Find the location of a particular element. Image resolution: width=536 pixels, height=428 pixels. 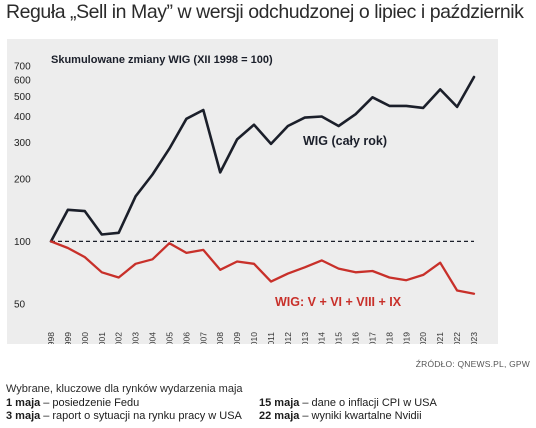

x-tick-label: 2007 is located at coordinates (203, 338).